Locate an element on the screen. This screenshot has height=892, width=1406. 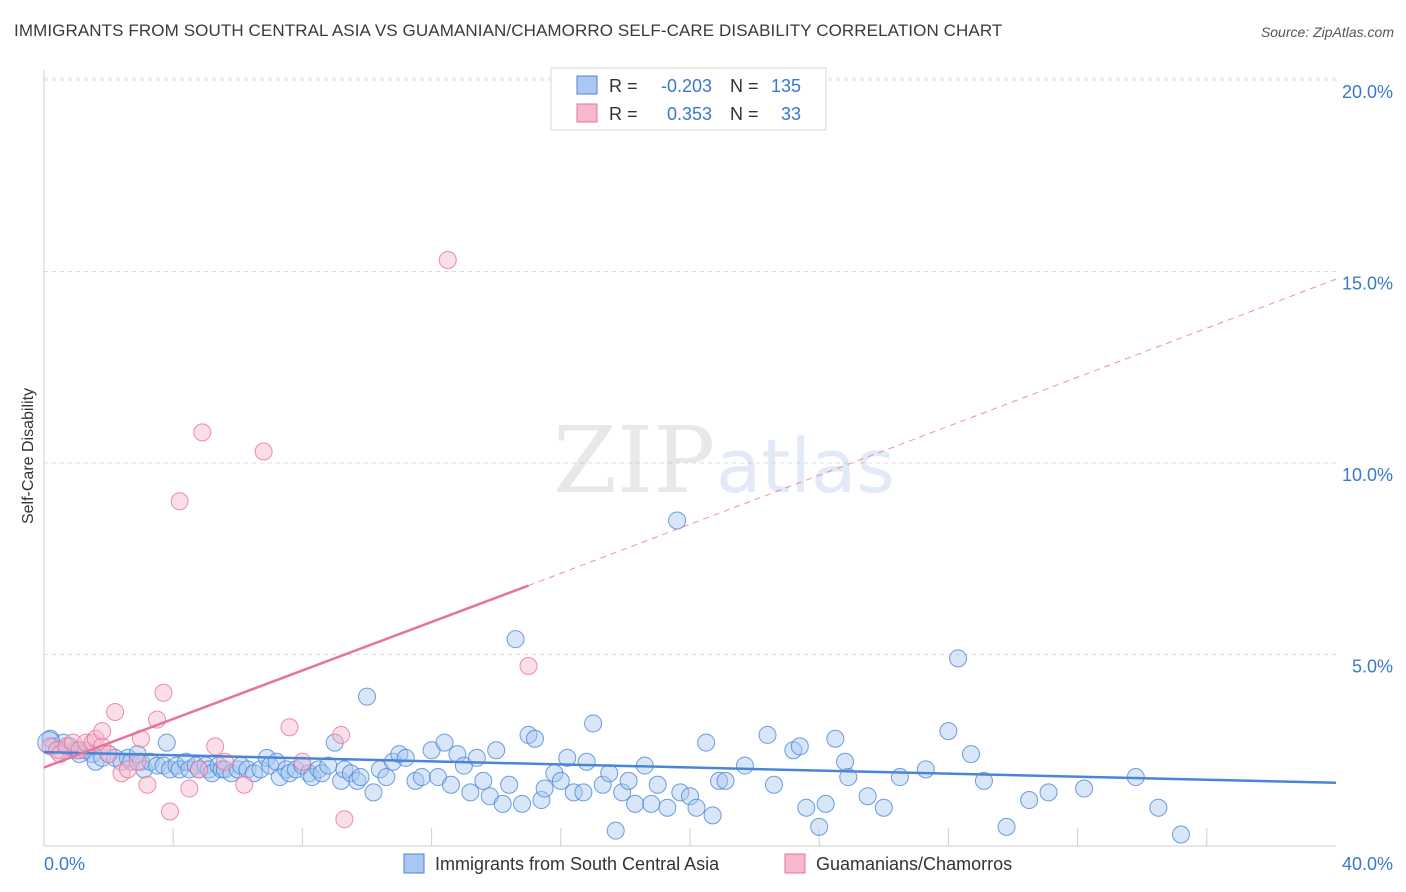
bottom-legend-label-pink: Guamanians/Chamorros is located at coordinates (914, 864).